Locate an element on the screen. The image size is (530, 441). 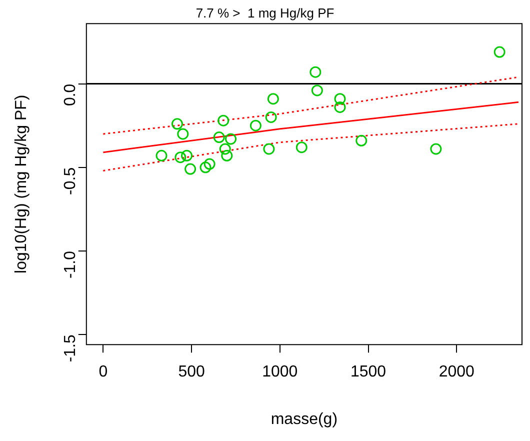
y-tick-label: 0.0 is located at coordinates (70, 95).